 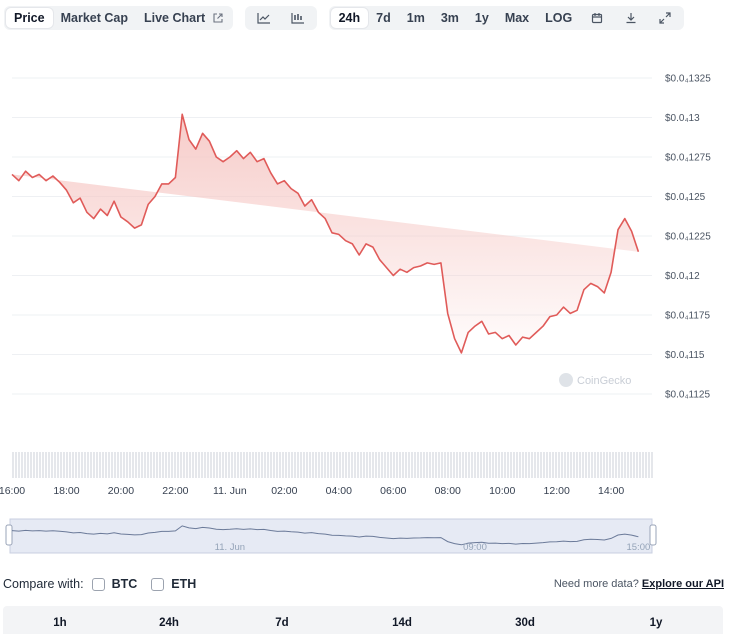 What do you see at coordinates (559, 18) in the screenshot?
I see `log-toggle: LOG` at bounding box center [559, 18].